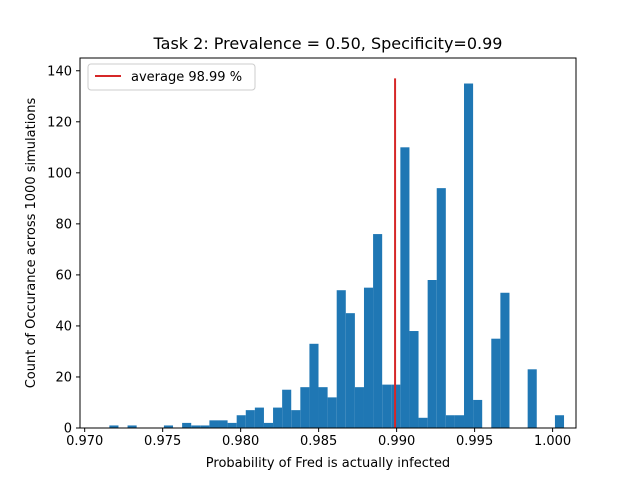  I want to click on y-tick-label: 60, so click(63, 275).